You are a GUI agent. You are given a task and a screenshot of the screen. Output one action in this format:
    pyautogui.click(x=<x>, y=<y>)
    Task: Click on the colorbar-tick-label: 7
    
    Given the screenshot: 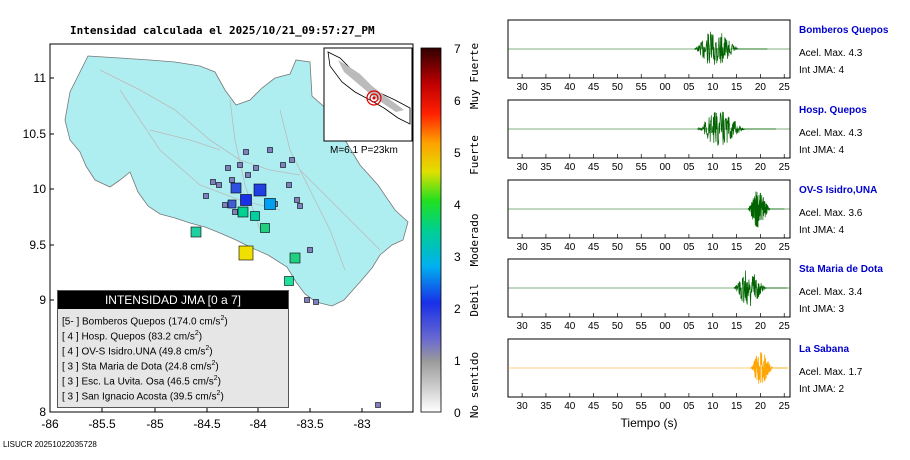 What is the action you would take?
    pyautogui.click(x=457, y=49)
    